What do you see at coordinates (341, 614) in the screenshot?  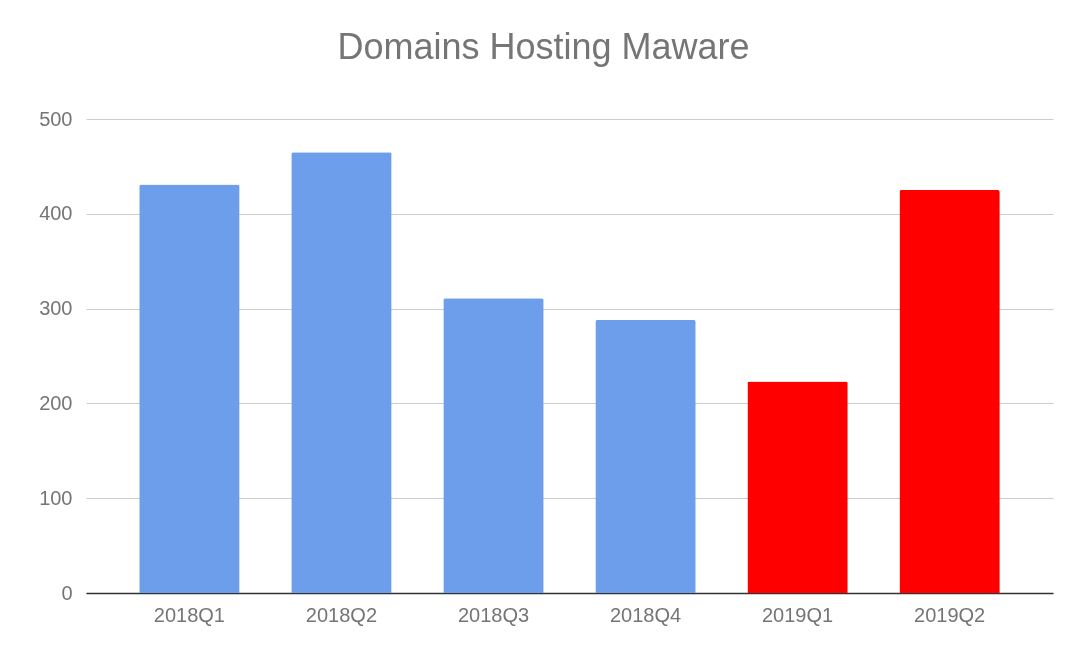 I see `x-tick-label: 2018Q2` at bounding box center [341, 614].